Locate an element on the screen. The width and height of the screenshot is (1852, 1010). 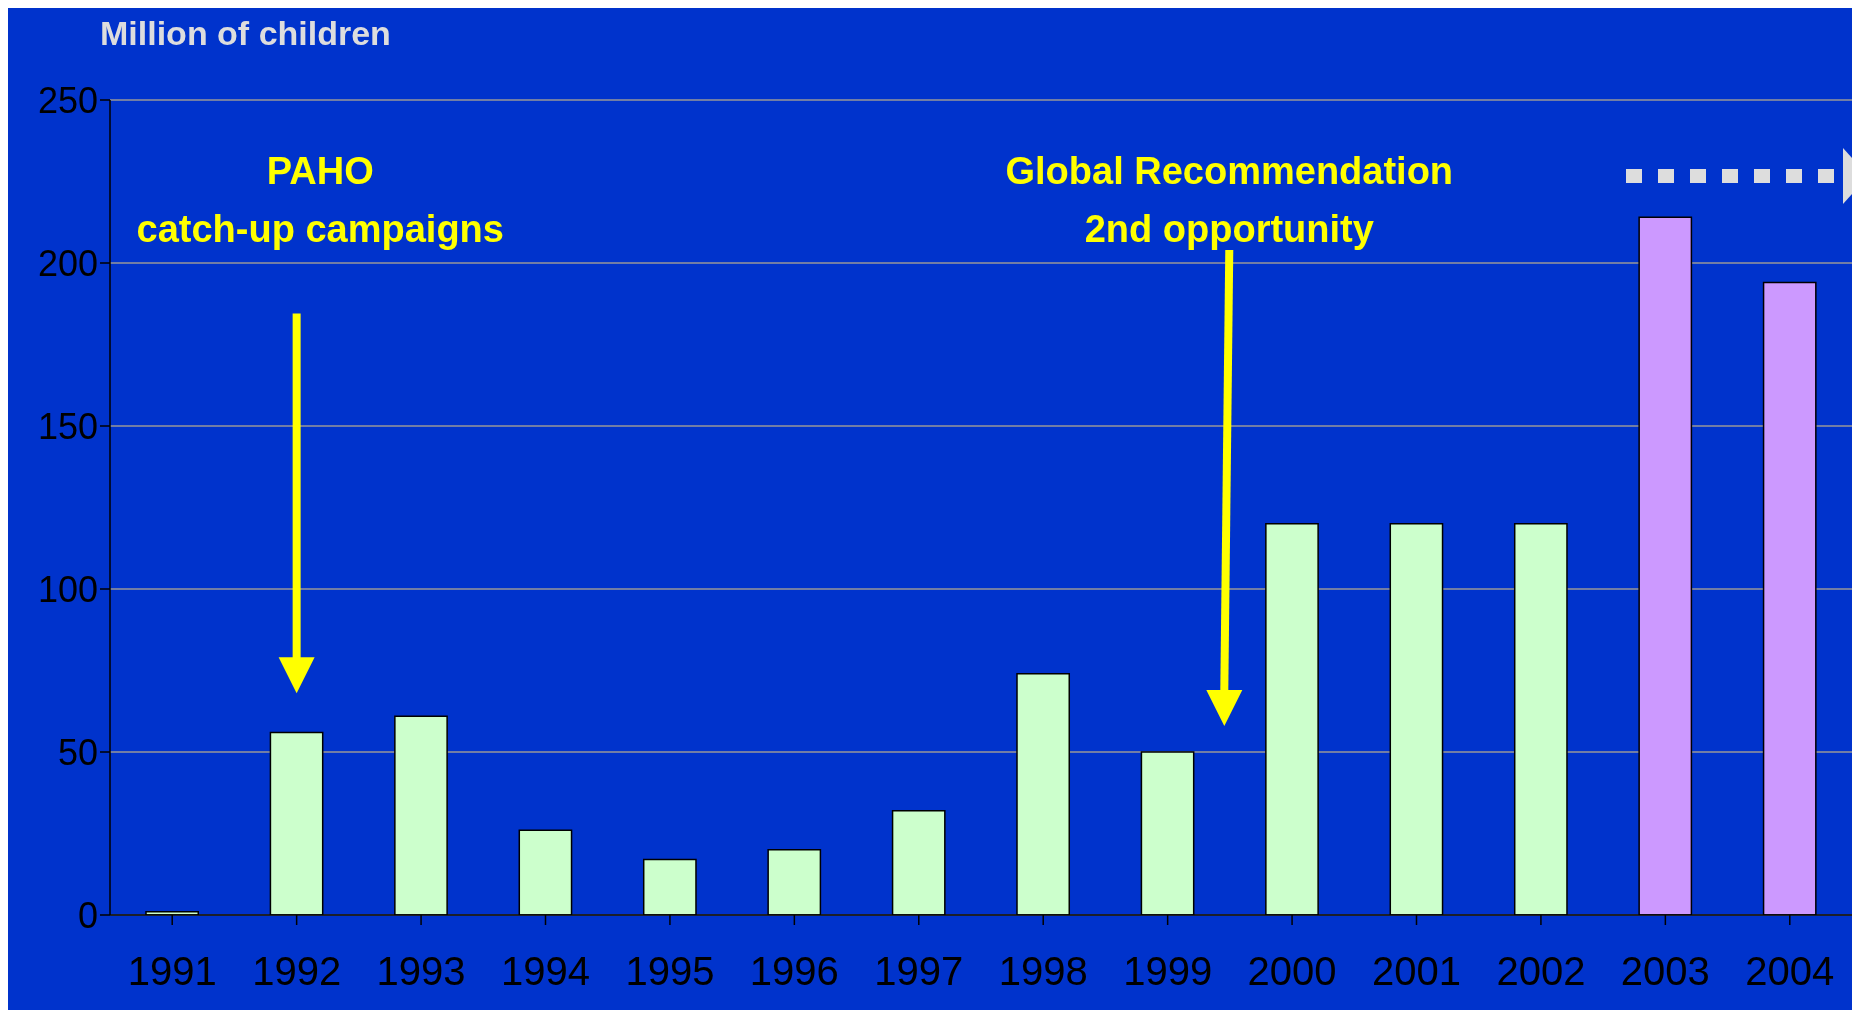
x-tick-label: 1995 is located at coordinates (670, 971).